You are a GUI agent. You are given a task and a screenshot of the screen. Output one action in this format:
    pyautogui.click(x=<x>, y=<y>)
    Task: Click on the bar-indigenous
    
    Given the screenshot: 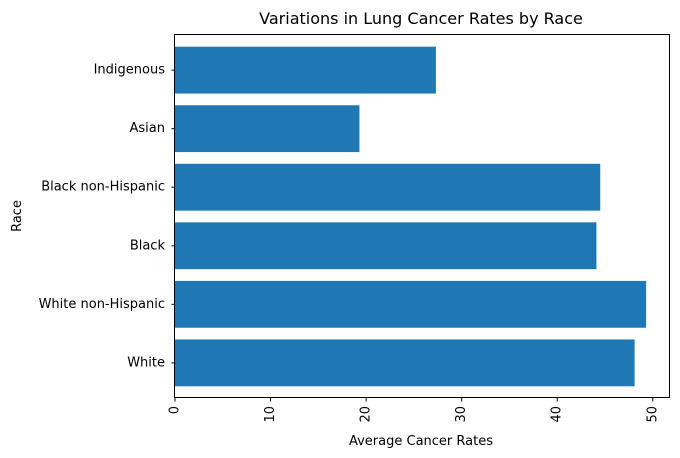 What is the action you would take?
    pyautogui.click(x=305, y=70)
    